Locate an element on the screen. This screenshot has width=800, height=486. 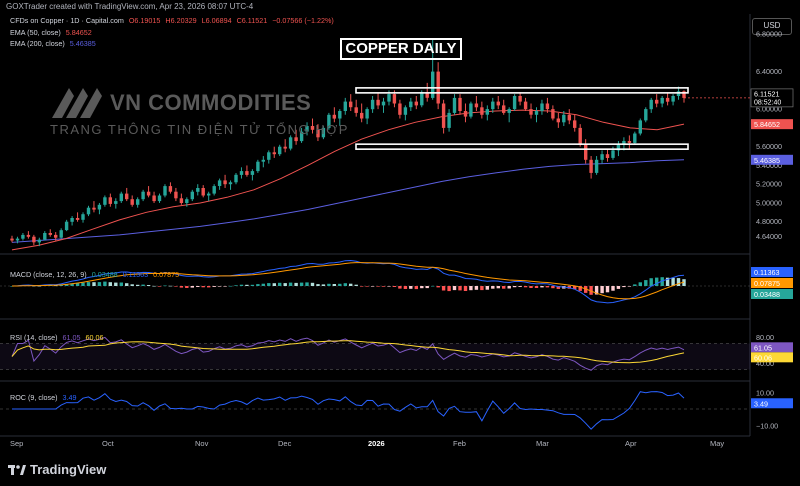
roc-axis-tick: −10.00 is located at coordinates (767, 425).